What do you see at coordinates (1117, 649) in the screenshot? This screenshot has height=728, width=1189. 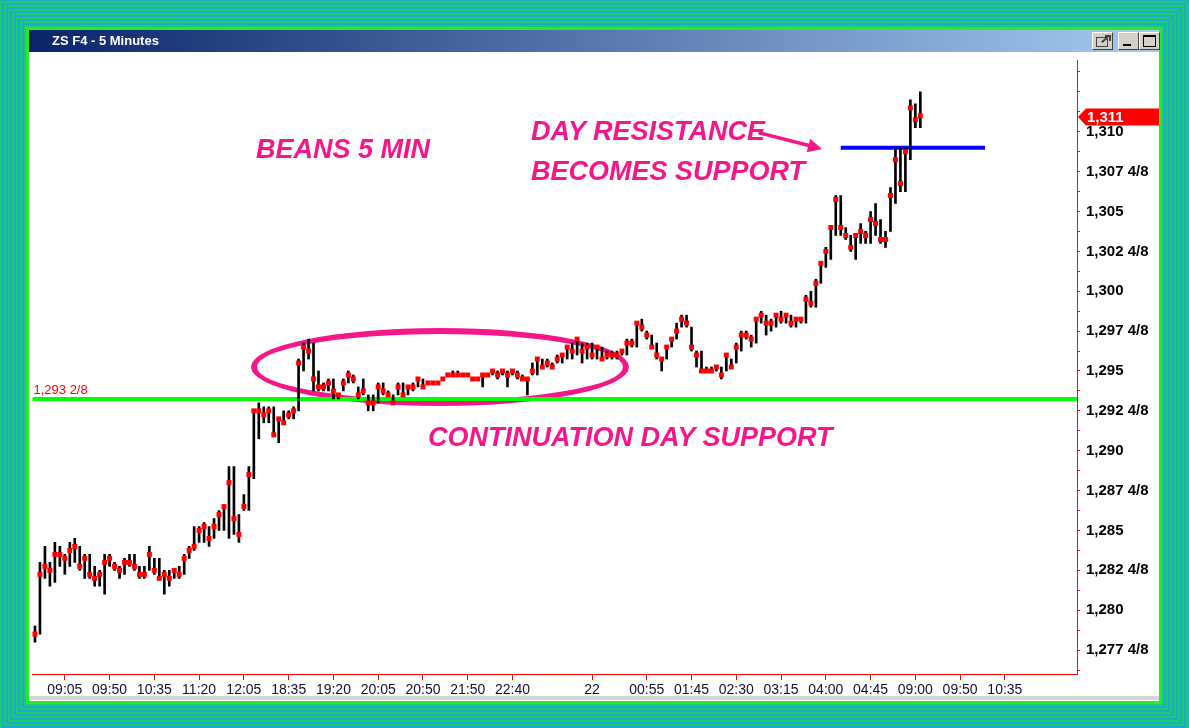 I see `y-tick-label: 1,277 4/8` at bounding box center [1117, 649].